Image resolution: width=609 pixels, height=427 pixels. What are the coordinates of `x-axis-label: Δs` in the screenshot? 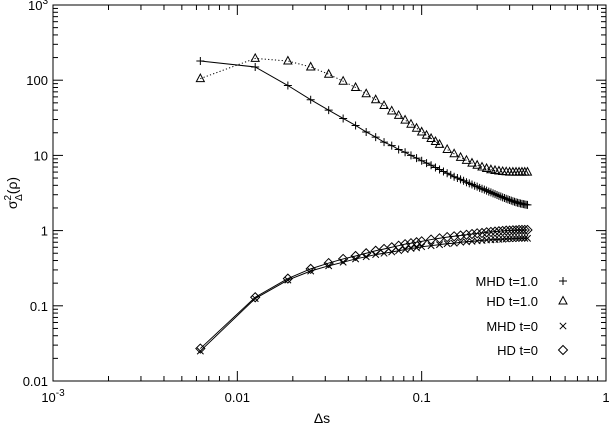 It's located at (322, 418).